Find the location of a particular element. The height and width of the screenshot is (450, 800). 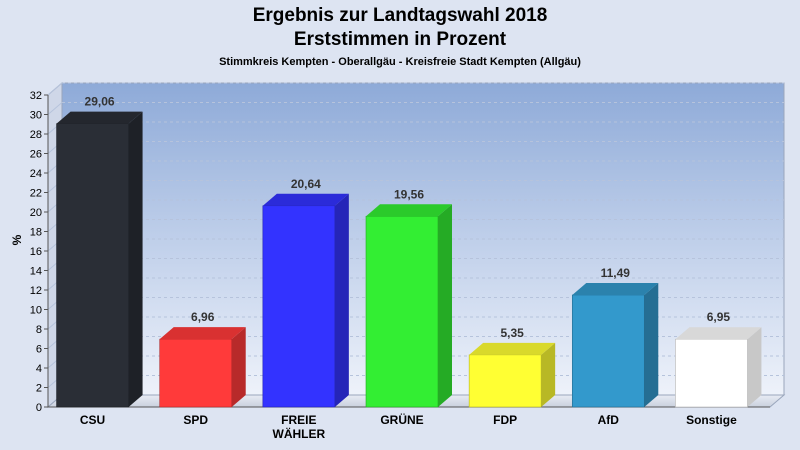

chart-title-secondary: Erststimmen in Prozent is located at coordinates (400, 39).